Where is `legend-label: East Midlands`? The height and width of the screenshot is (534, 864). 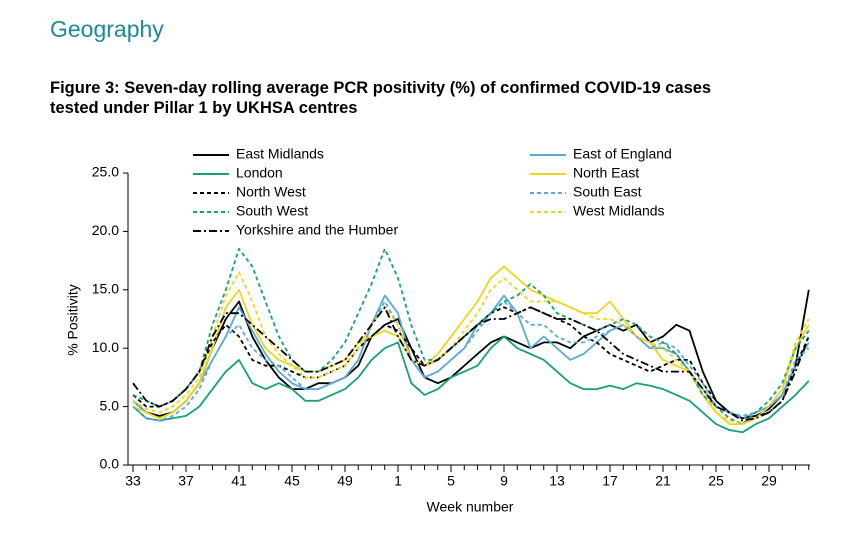 legend-label: East Midlands is located at coordinates (280, 154).